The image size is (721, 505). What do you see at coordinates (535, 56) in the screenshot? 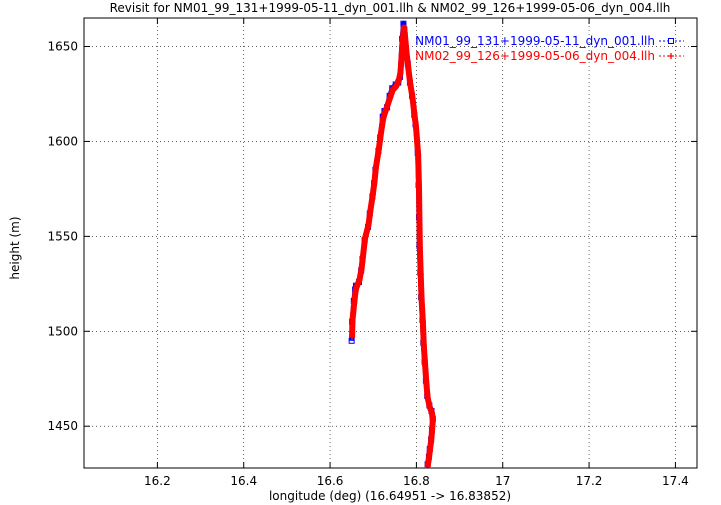
I see `legend-entry-nm02-label: NM02_99_126+1999-05-06_dyn_004.llh` at bounding box center [535, 56].